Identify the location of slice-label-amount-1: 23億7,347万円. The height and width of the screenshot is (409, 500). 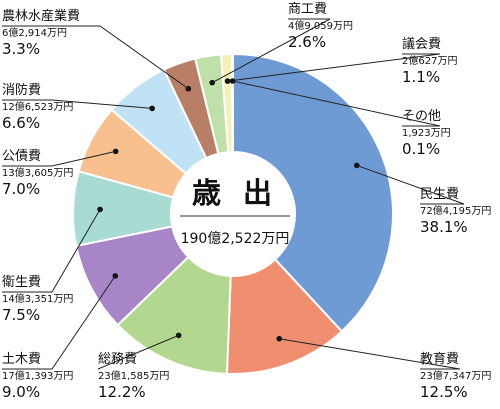
(455, 375).